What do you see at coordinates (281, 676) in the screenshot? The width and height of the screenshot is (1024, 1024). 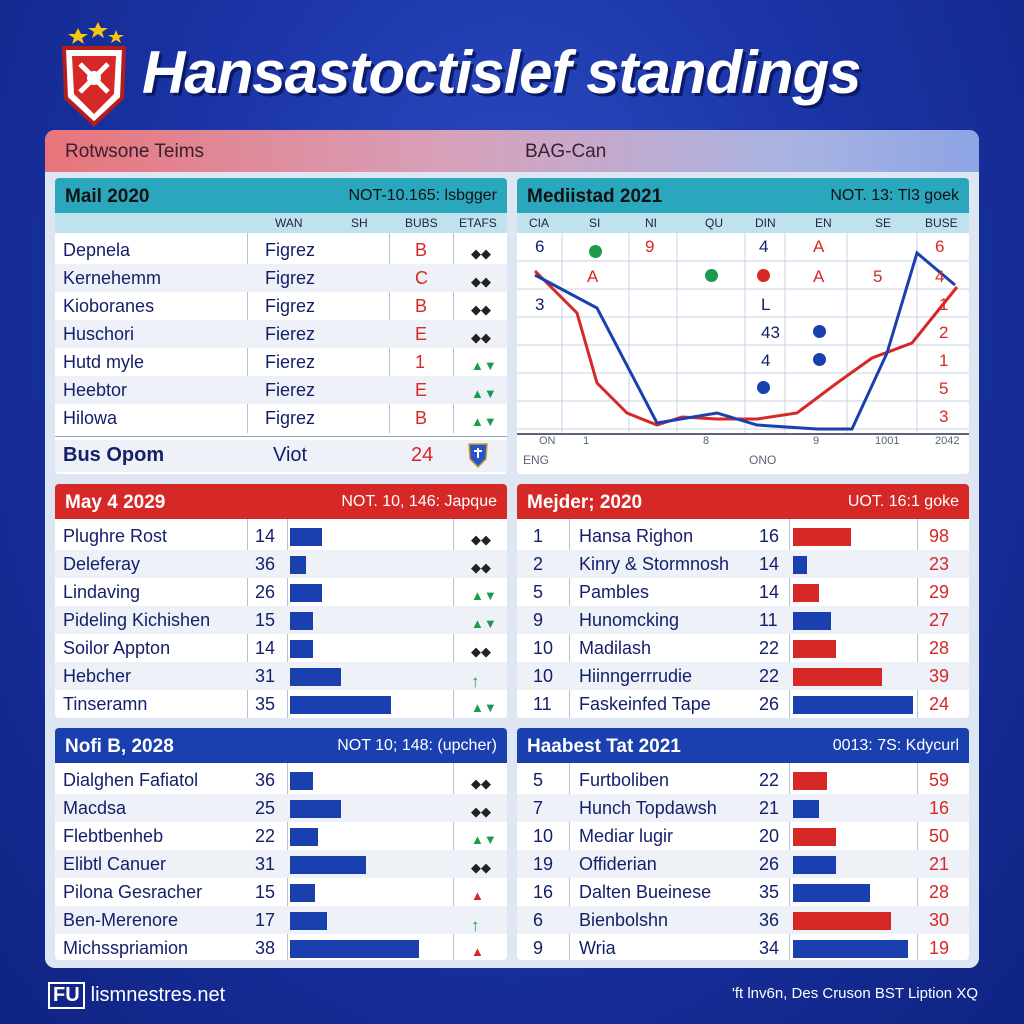 I see `table-row: Hebcher 31 ↑` at bounding box center [281, 676].